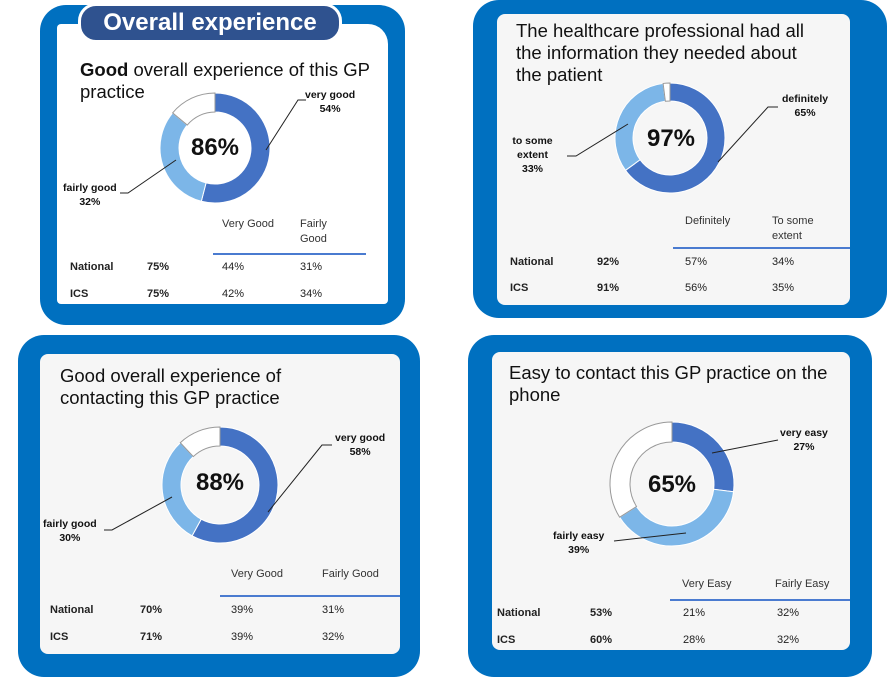  Describe the element at coordinates (696, 288) in the screenshot. I see `row-col-1: 56%` at that location.